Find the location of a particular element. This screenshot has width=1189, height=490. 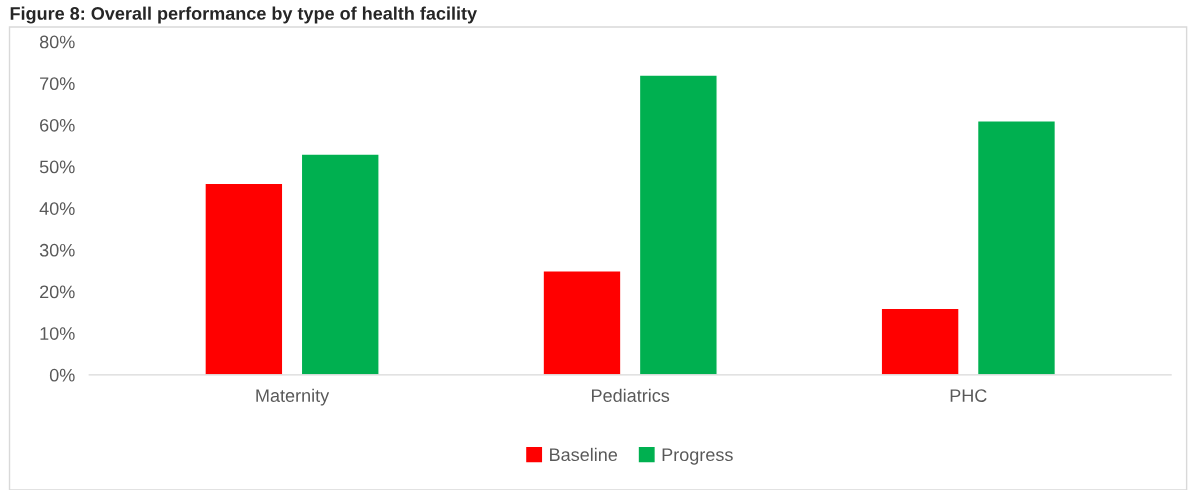

x-tick-label: Pediatrics is located at coordinates (631, 395).